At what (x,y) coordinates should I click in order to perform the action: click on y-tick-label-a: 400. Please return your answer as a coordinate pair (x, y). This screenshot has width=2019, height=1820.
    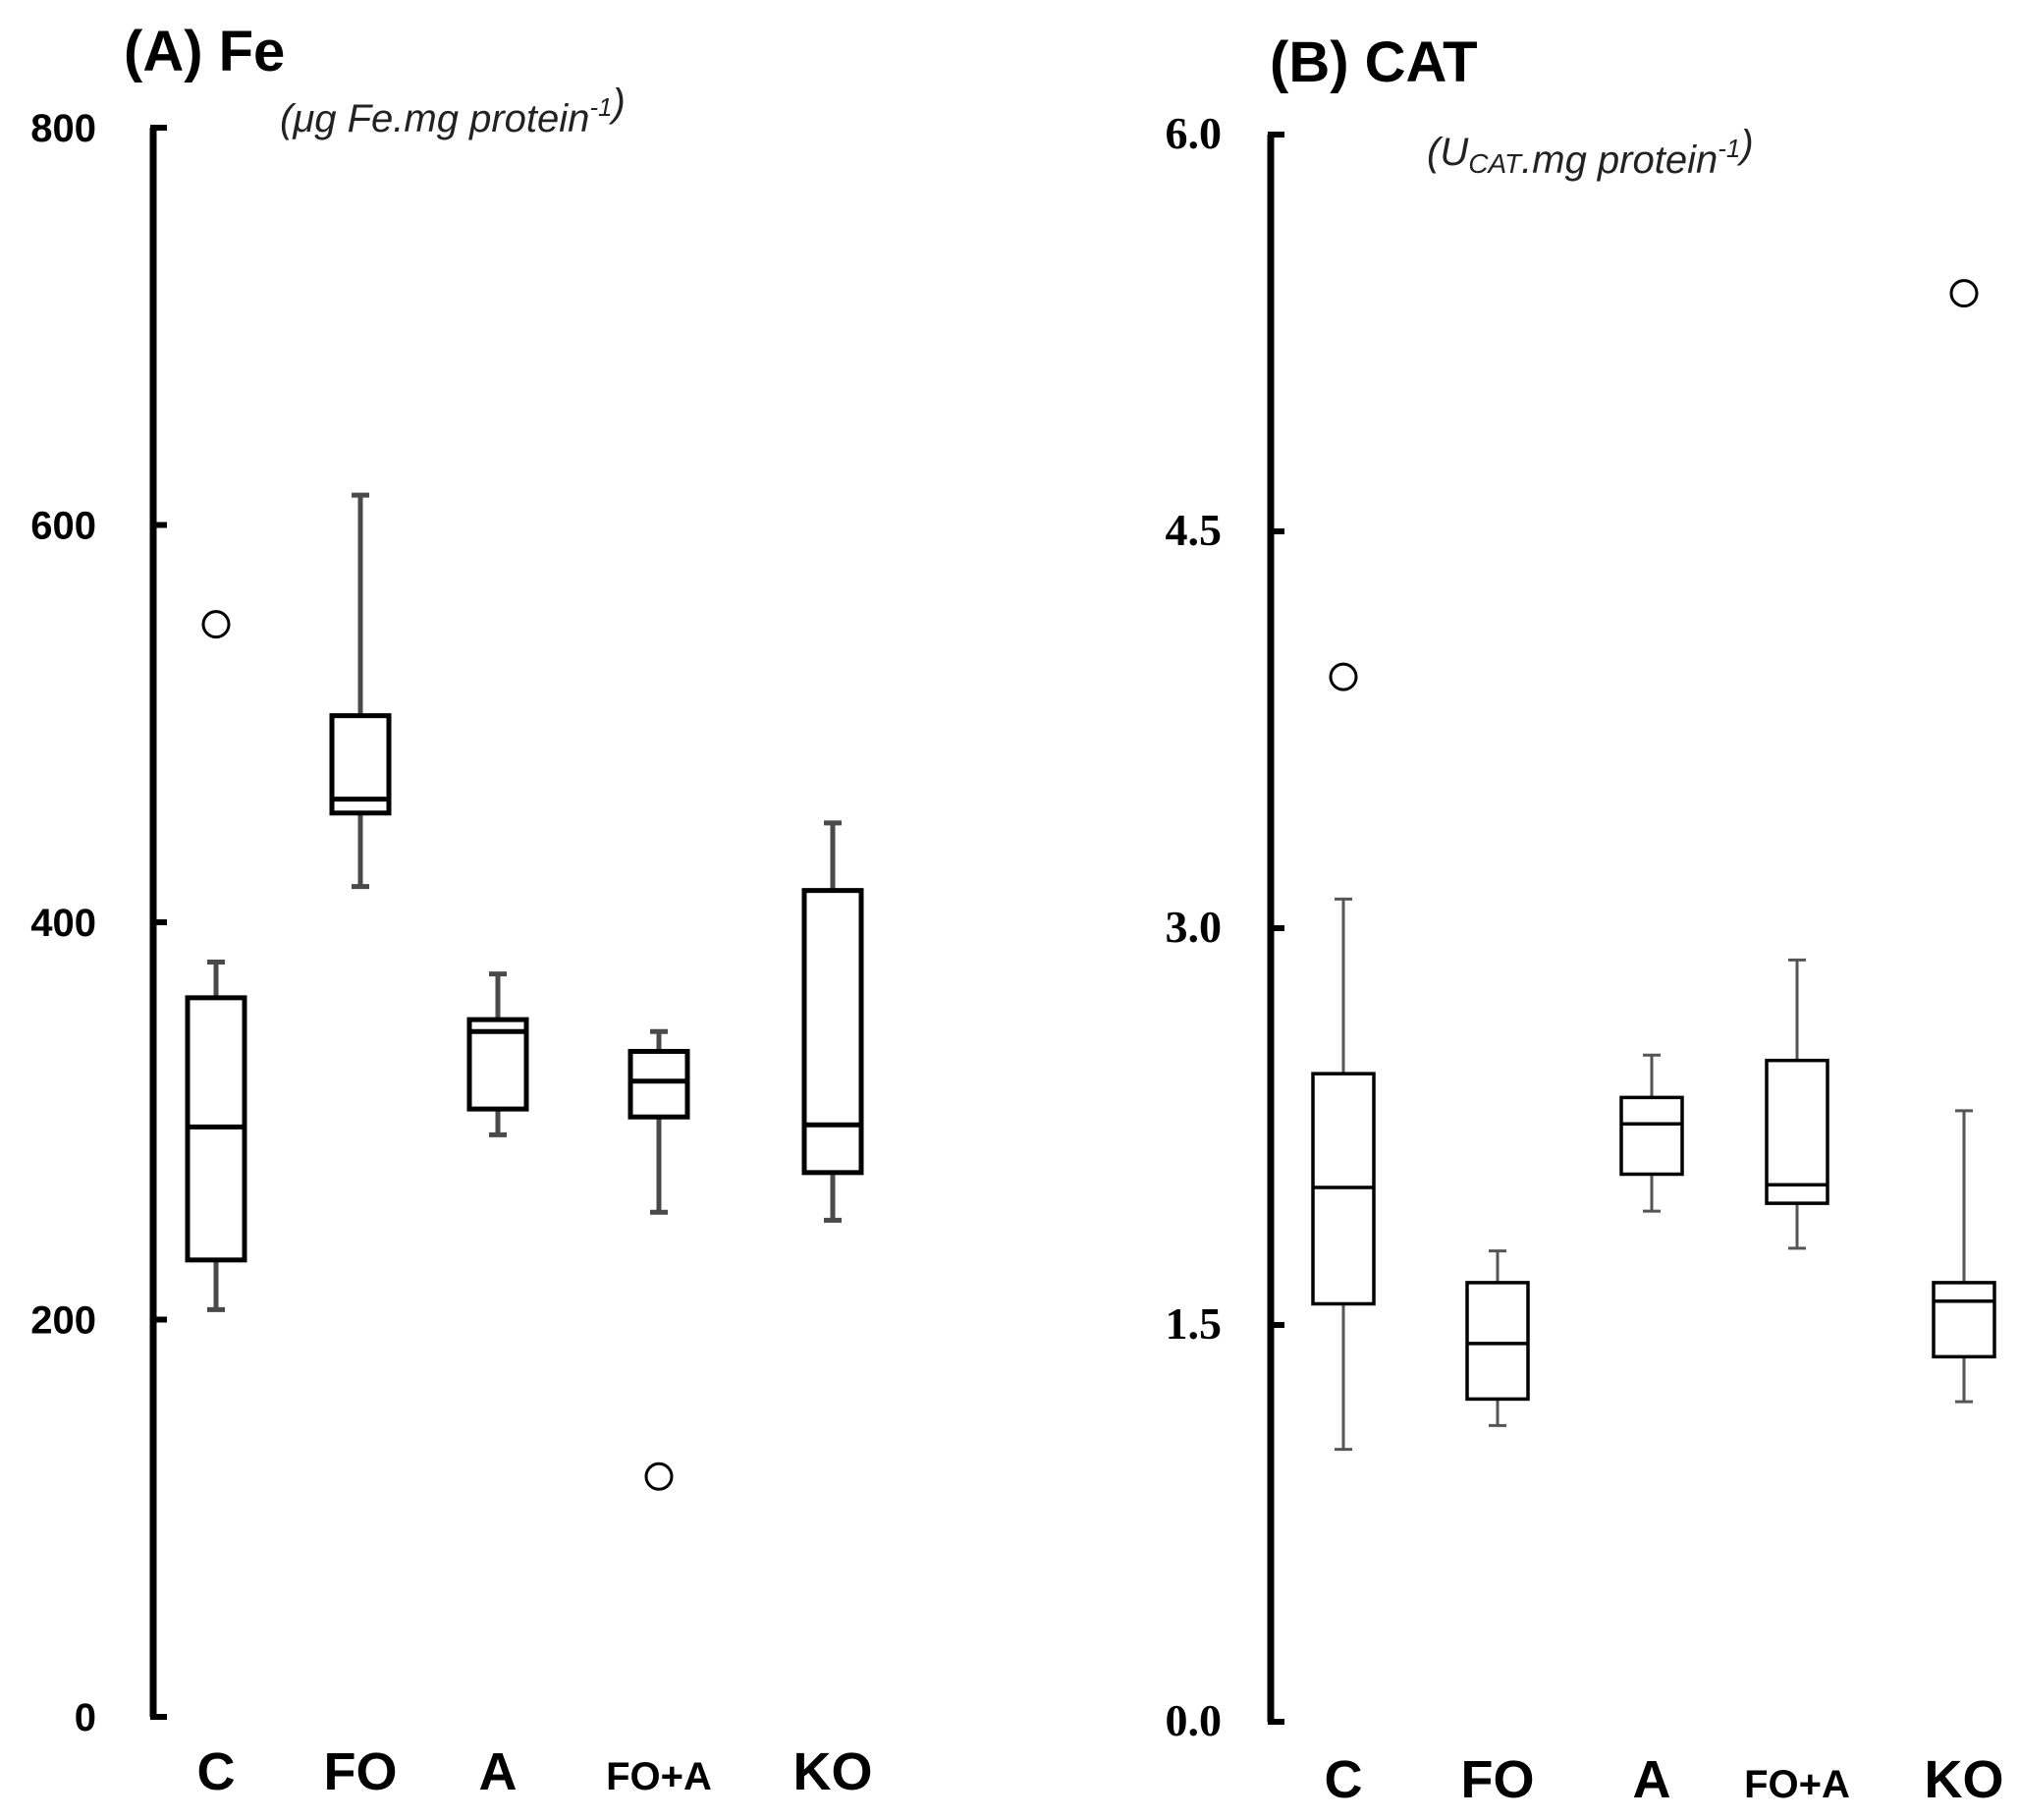
    Looking at the image, I should click on (63, 923).